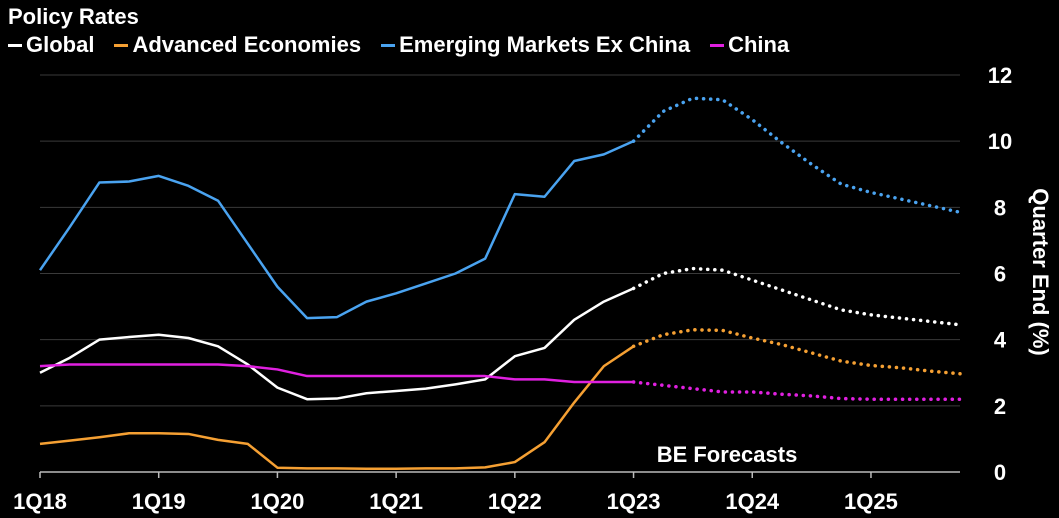  Describe the element at coordinates (796, 155) in the screenshot. I see `forecast-line-emerging-markets-ex-china` at that location.